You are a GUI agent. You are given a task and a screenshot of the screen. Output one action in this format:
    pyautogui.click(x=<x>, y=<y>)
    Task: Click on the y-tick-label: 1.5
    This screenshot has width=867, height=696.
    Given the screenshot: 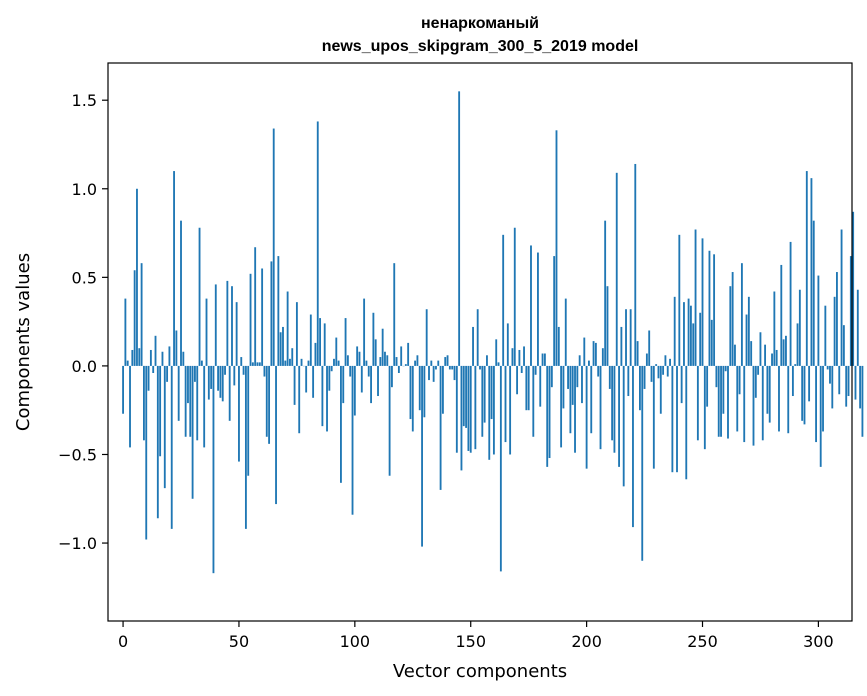 What is the action you would take?
    pyautogui.click(x=84, y=100)
    